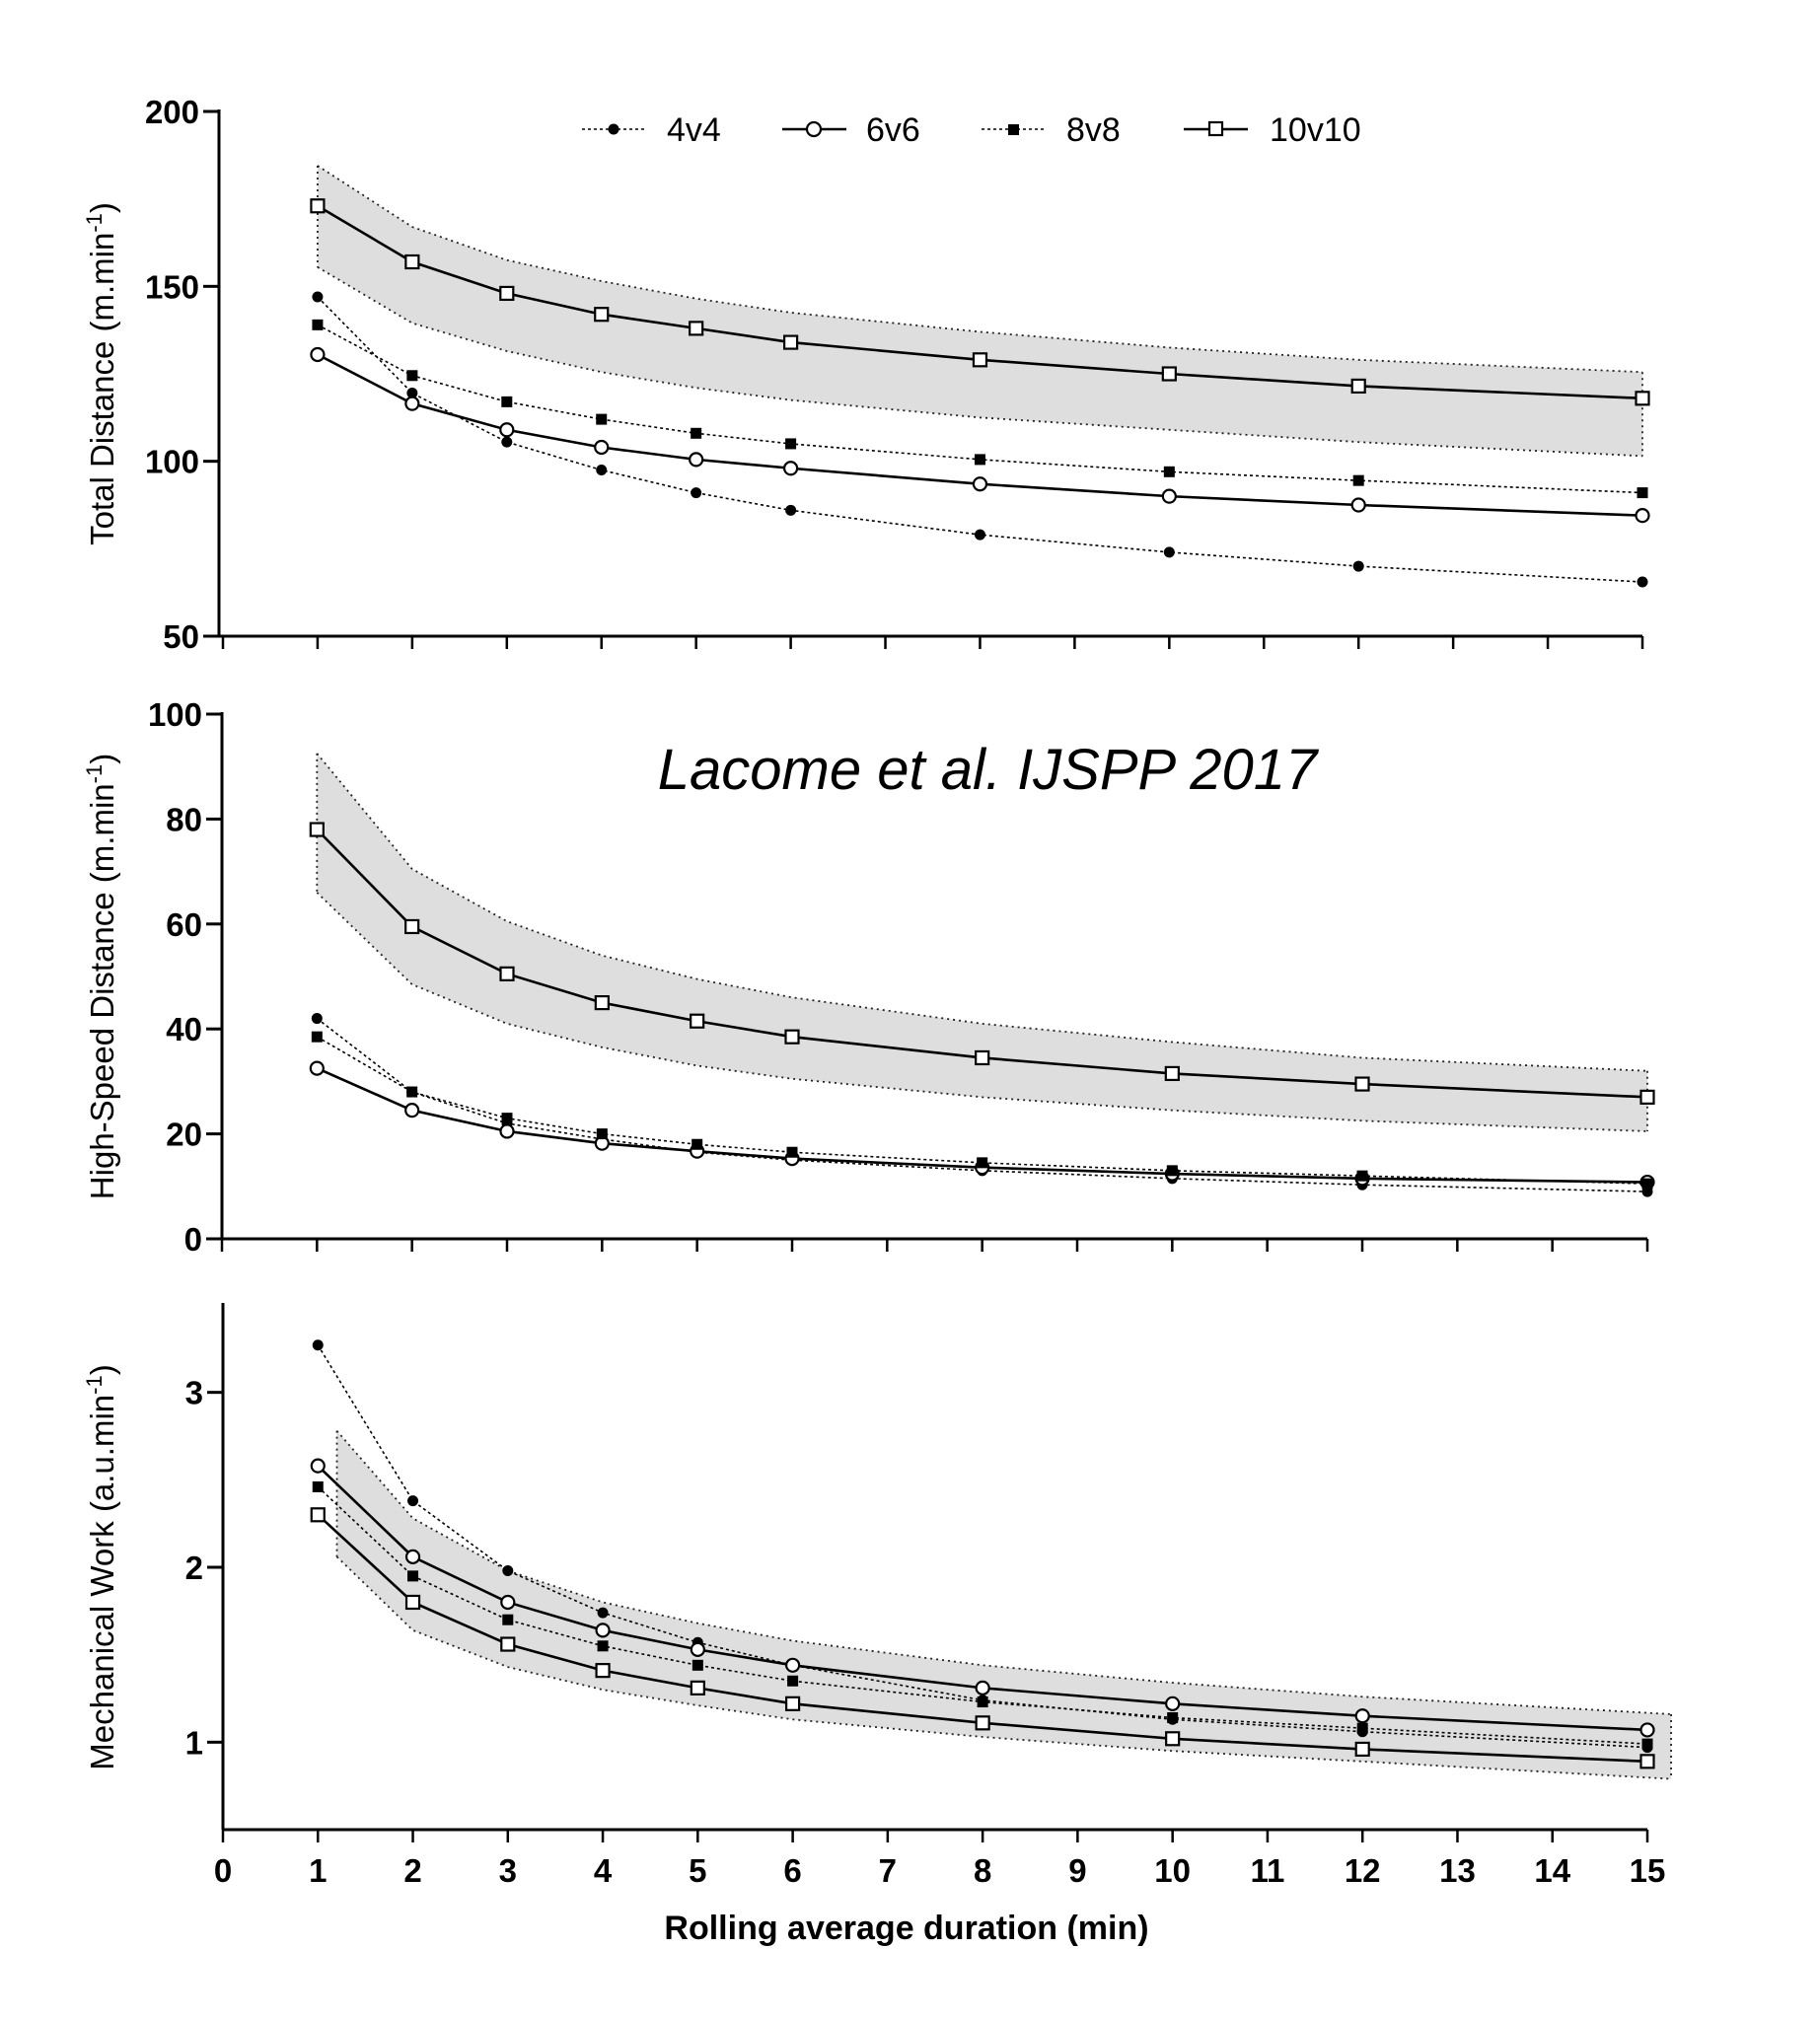  I want to click on x-tick-label: 1, so click(318, 1870).